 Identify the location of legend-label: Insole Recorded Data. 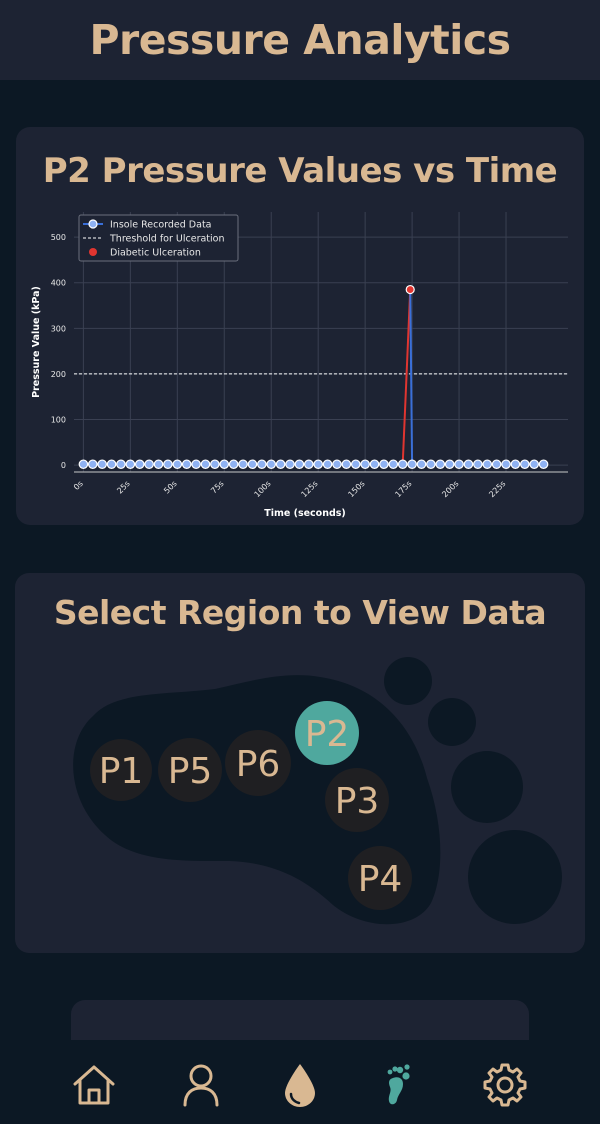
(161, 225).